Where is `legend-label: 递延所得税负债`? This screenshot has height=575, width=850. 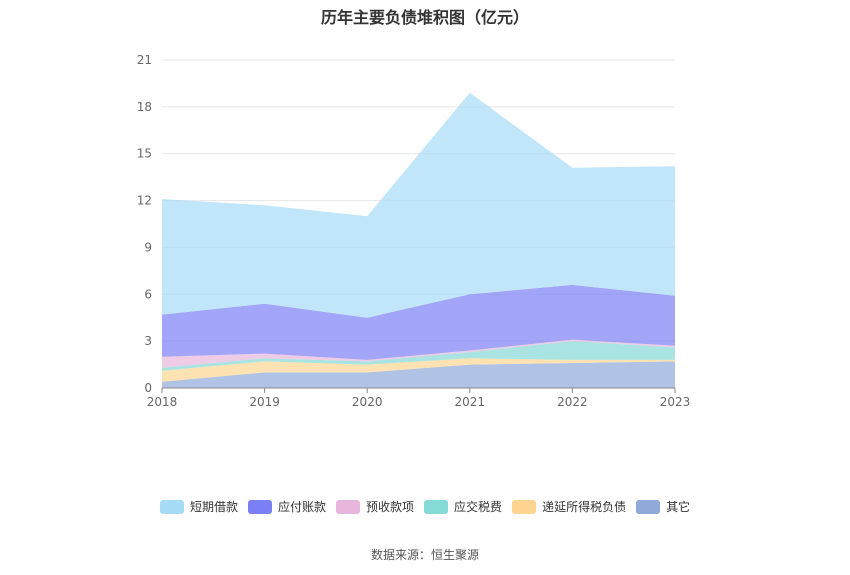 legend-label: 递延所得税负债 is located at coordinates (584, 507).